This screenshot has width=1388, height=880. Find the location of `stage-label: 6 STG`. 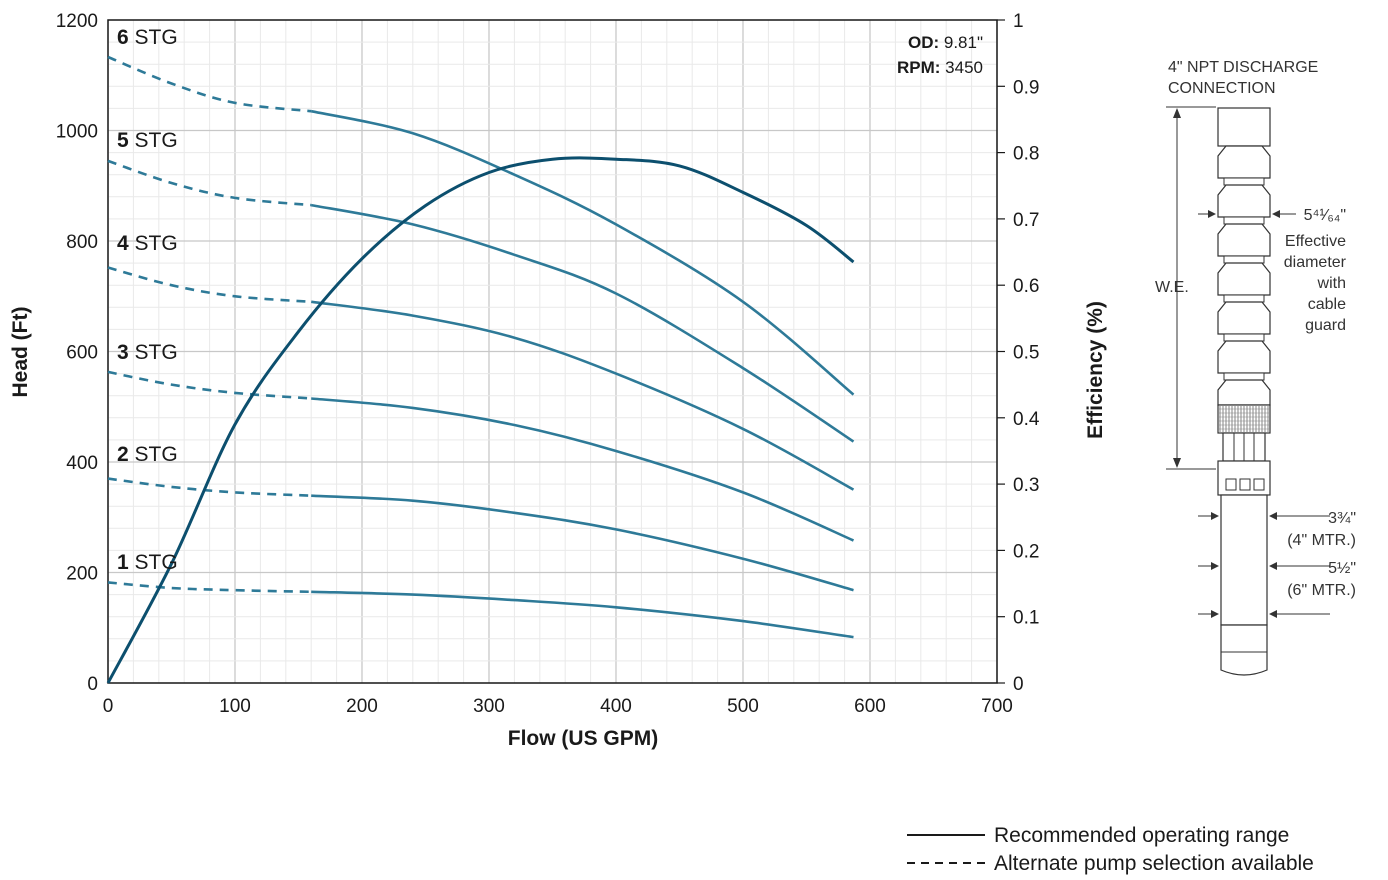

stage-label: 6 STG is located at coordinates (147, 37).